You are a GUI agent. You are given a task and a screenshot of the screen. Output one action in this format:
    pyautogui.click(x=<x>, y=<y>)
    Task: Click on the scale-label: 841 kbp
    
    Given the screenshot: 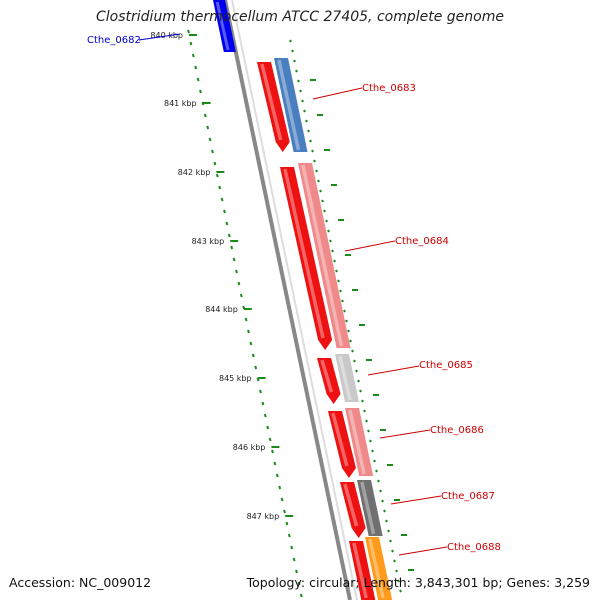 What is the action you would take?
    pyautogui.click(x=180, y=103)
    